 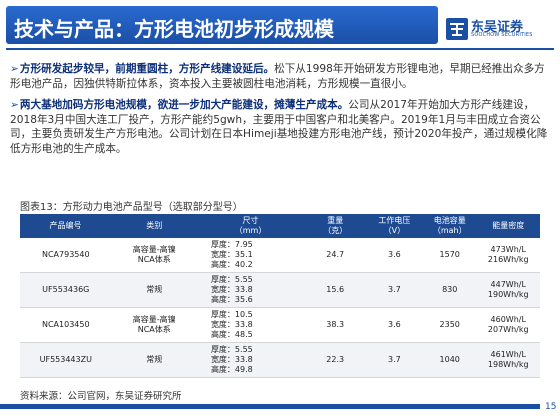 I want to click on cell-size: 厚度：7.95 宽度：35.1 高度：40.2, so click(x=250, y=255).